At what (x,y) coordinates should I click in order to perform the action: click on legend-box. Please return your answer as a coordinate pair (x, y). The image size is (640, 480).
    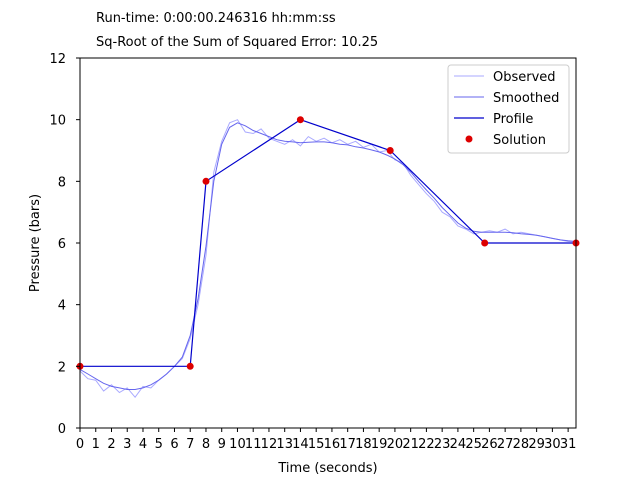
    Looking at the image, I should click on (508, 109).